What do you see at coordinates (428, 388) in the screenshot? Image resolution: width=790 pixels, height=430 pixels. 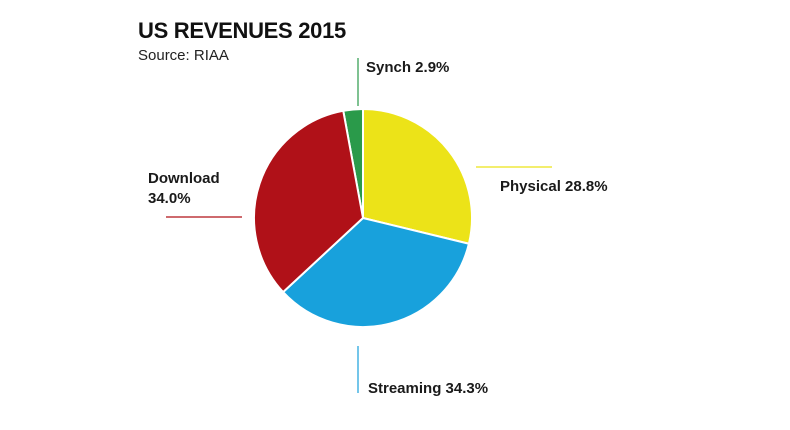 I see `slice-label-streaming: Streaming 34.3%` at bounding box center [428, 388].